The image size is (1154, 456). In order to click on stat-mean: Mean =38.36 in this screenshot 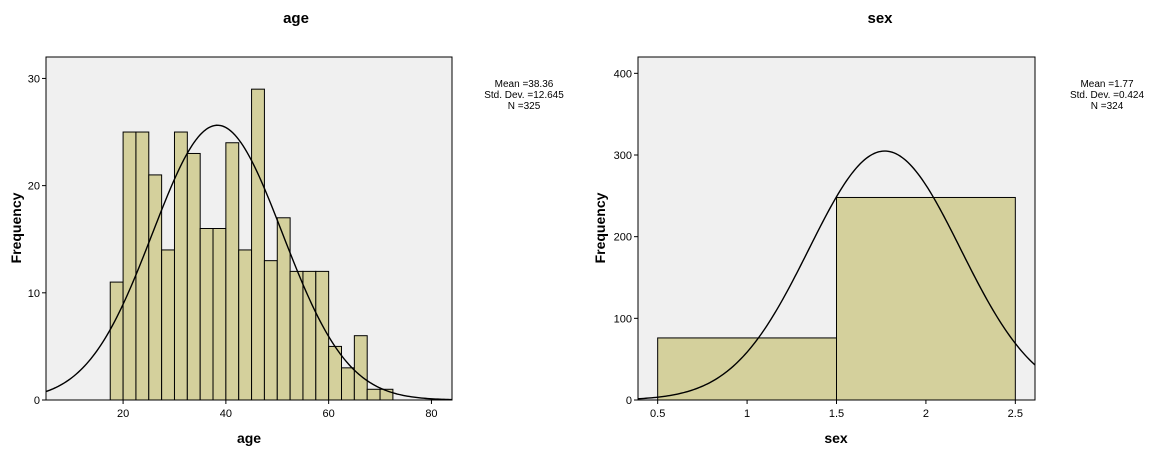, I will do `click(524, 84)`.